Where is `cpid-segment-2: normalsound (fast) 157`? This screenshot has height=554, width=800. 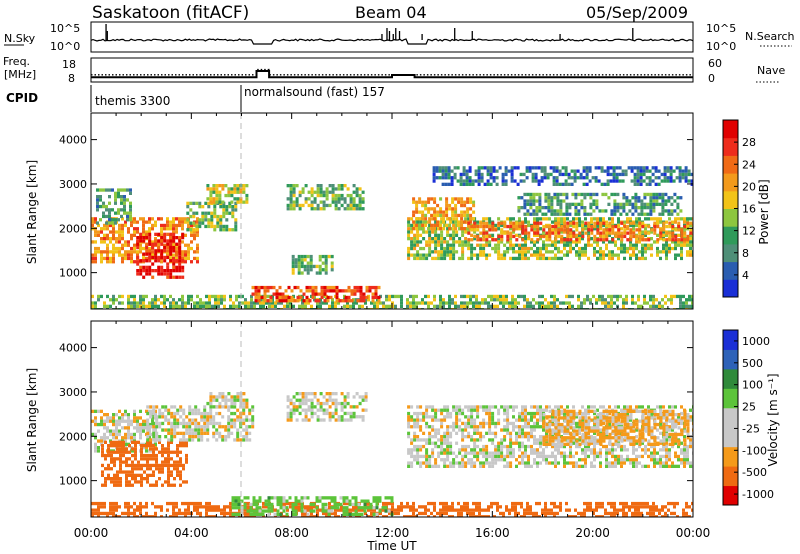
cpid-segment-2: normalsound (fast) 157 is located at coordinates (314, 92).